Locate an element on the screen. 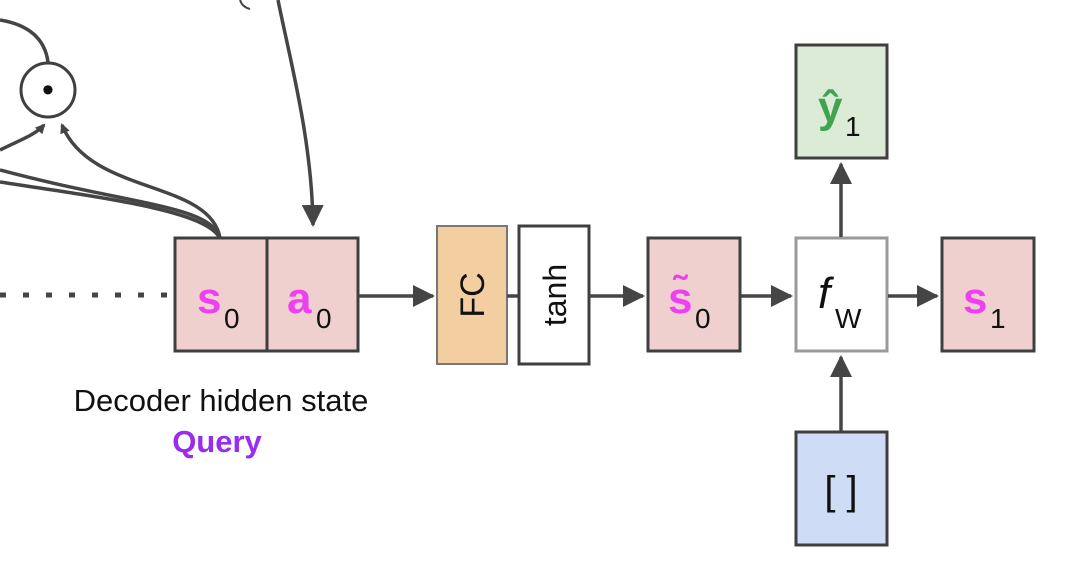 The image size is (1070, 570). decoder-state-box: s 0 is located at coordinates (221, 294).